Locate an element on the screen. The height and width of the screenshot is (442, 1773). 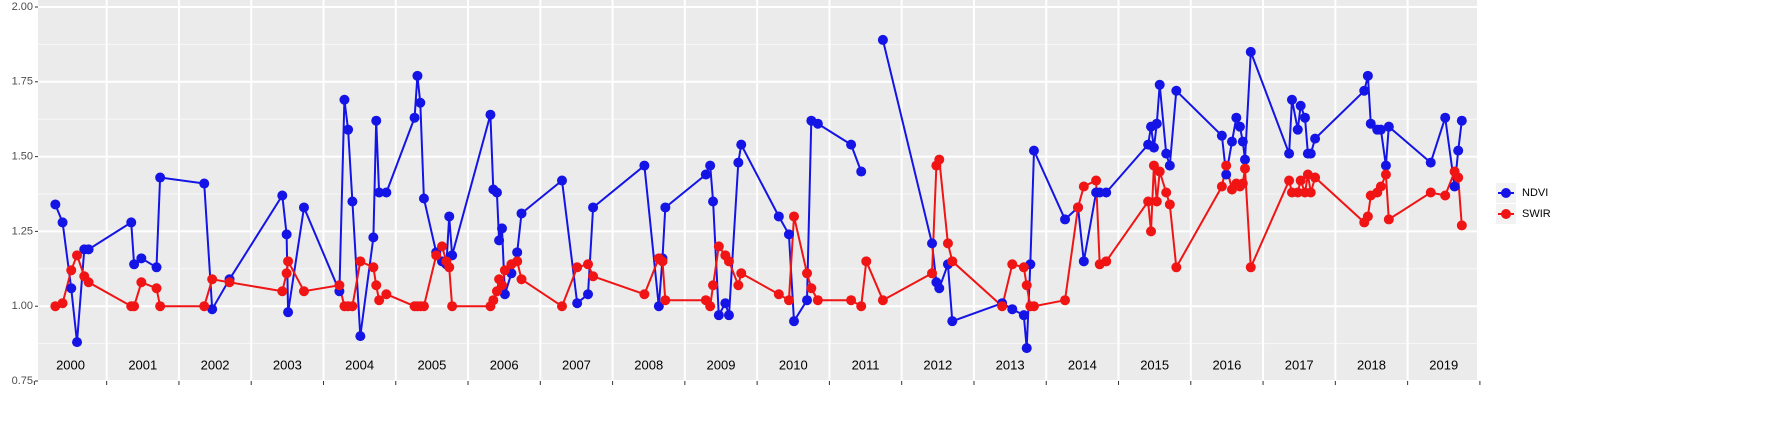
year-label: 2008 is located at coordinates (648, 364).